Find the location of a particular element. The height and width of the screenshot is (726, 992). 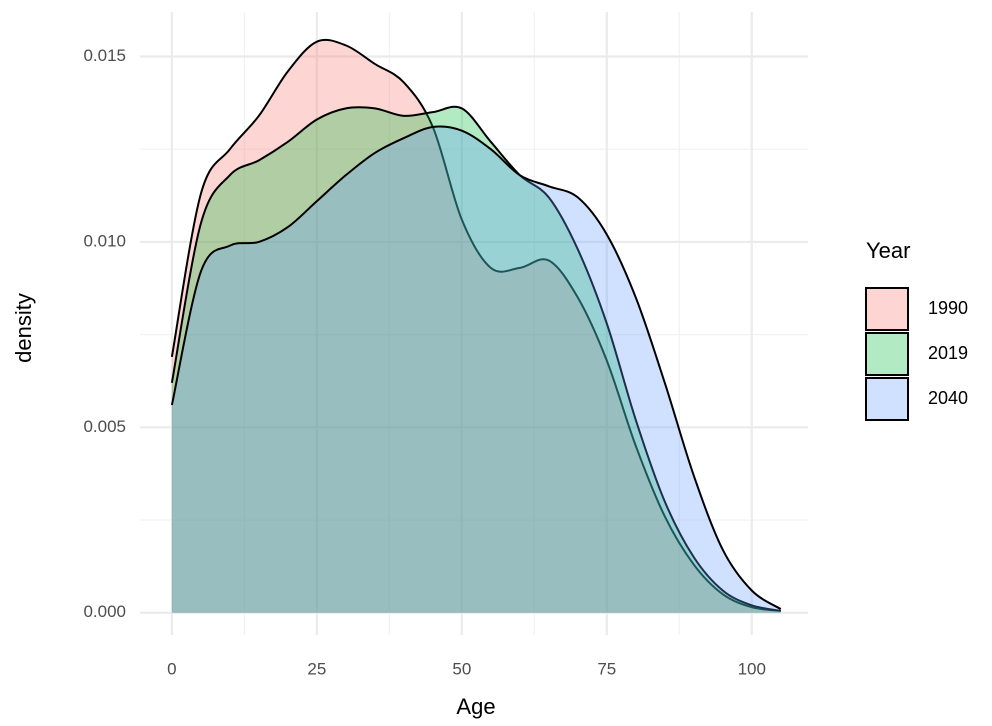

x-tick-label: 0 is located at coordinates (171, 668).